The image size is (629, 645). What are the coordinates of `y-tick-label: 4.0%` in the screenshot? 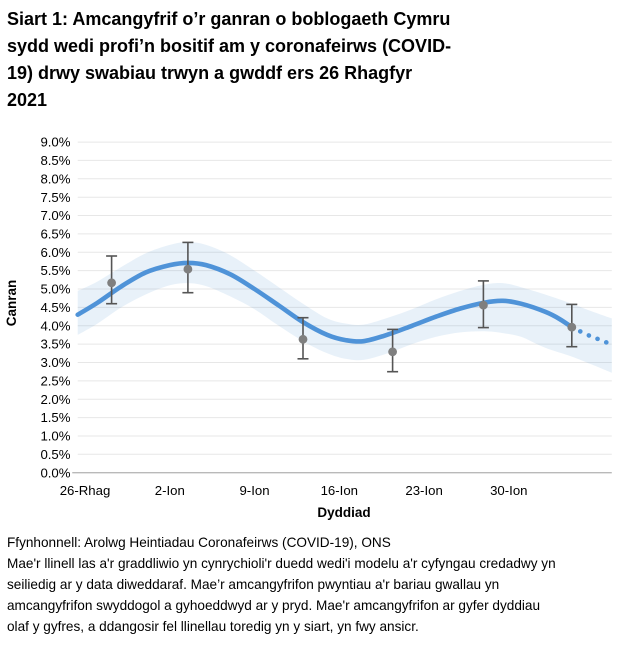 It's located at (55, 325).